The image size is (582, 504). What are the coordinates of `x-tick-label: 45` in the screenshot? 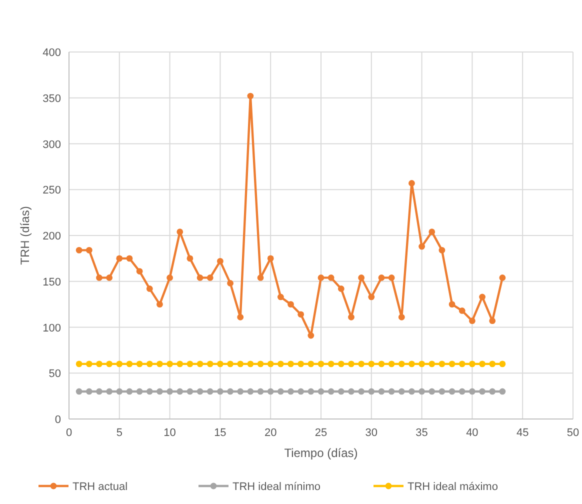 It's located at (522, 433).